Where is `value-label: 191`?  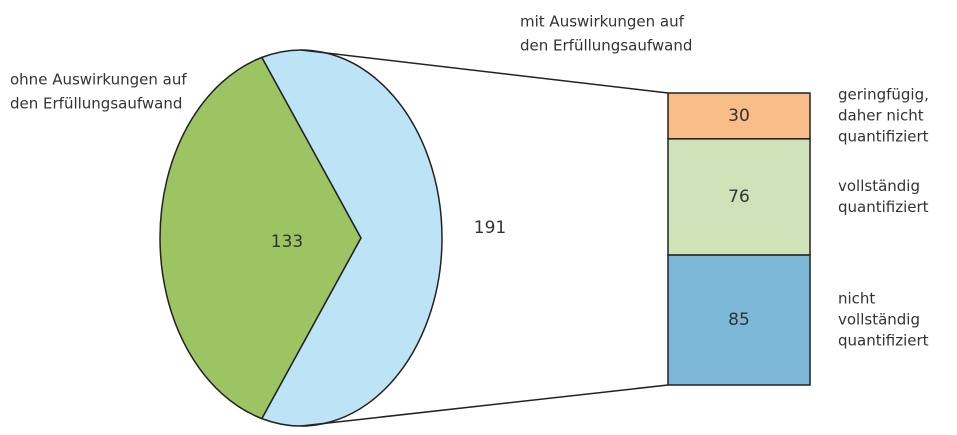 value-label: 191 is located at coordinates (490, 228).